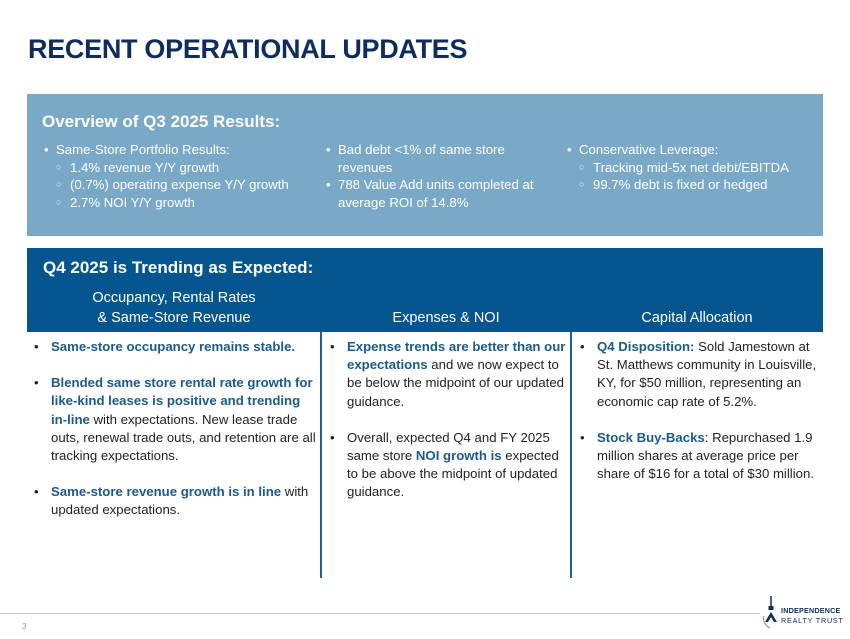  I want to click on overview-bullet: • Conservative Leverage:, so click(643, 149).